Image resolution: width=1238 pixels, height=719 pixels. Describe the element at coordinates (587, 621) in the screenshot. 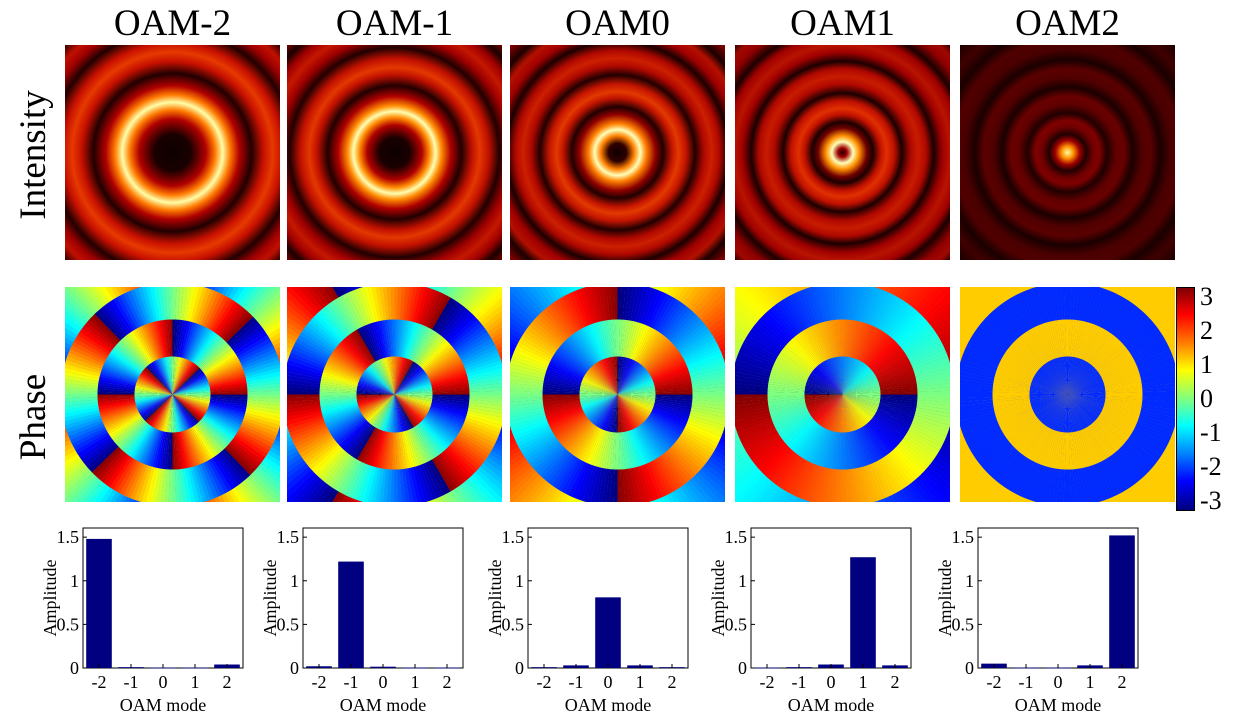

I see `amplitude-bar-chart-oam-0: 0 0.5 1 1.5 -2 -1 0 1 2 OAM mode Amplitude` at that location.